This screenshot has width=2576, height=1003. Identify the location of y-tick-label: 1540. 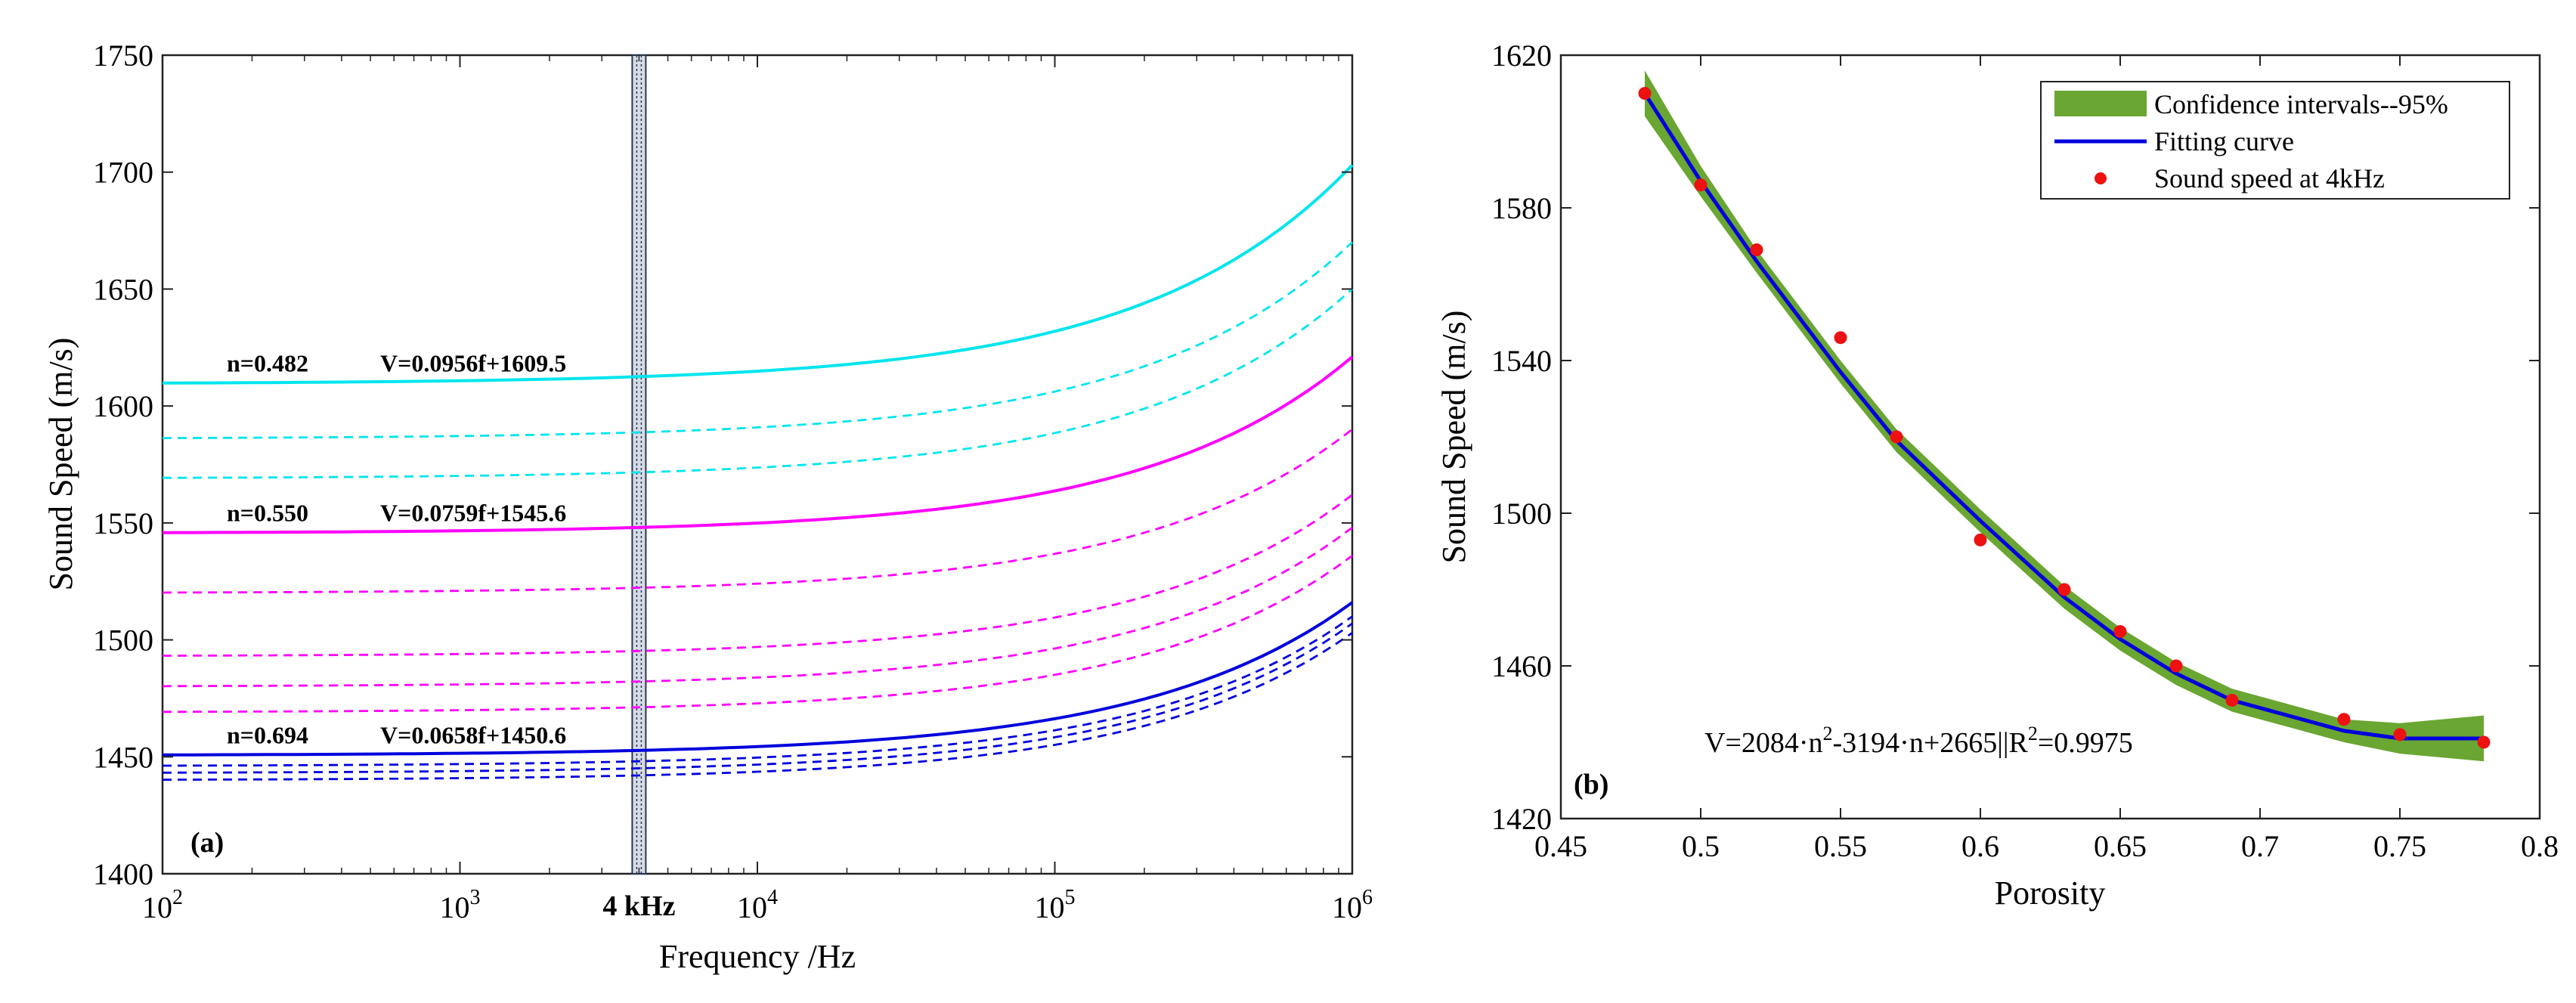
(1521, 361).